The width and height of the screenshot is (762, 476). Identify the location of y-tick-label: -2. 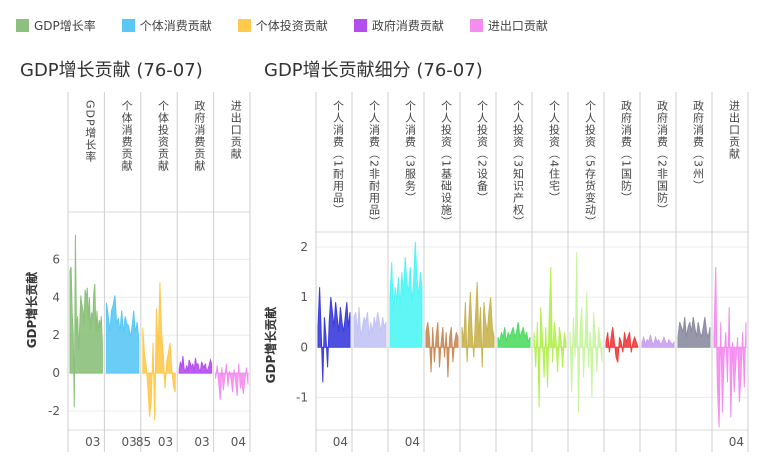
(54, 411).